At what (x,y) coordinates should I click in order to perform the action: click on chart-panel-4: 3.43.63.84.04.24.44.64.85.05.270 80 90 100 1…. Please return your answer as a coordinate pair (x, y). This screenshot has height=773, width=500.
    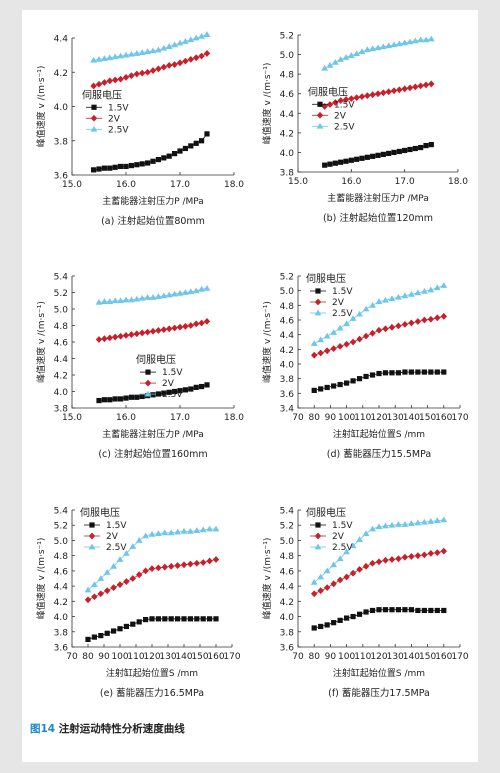
    Looking at the image, I should click on (365, 366).